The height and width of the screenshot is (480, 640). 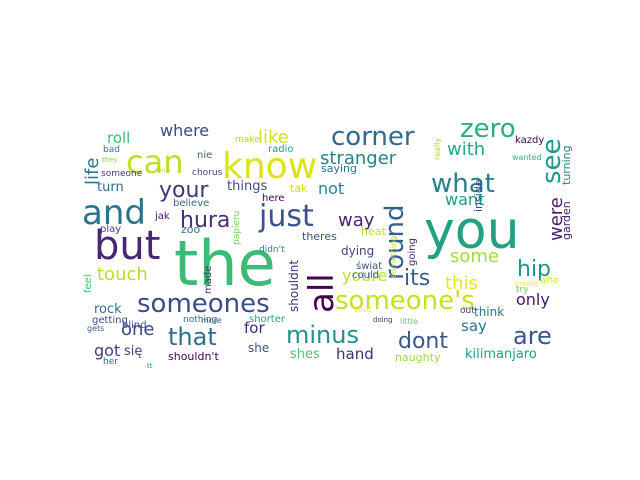 What do you see at coordinates (247, 186) in the screenshot?
I see `word-things: things` at bounding box center [247, 186].